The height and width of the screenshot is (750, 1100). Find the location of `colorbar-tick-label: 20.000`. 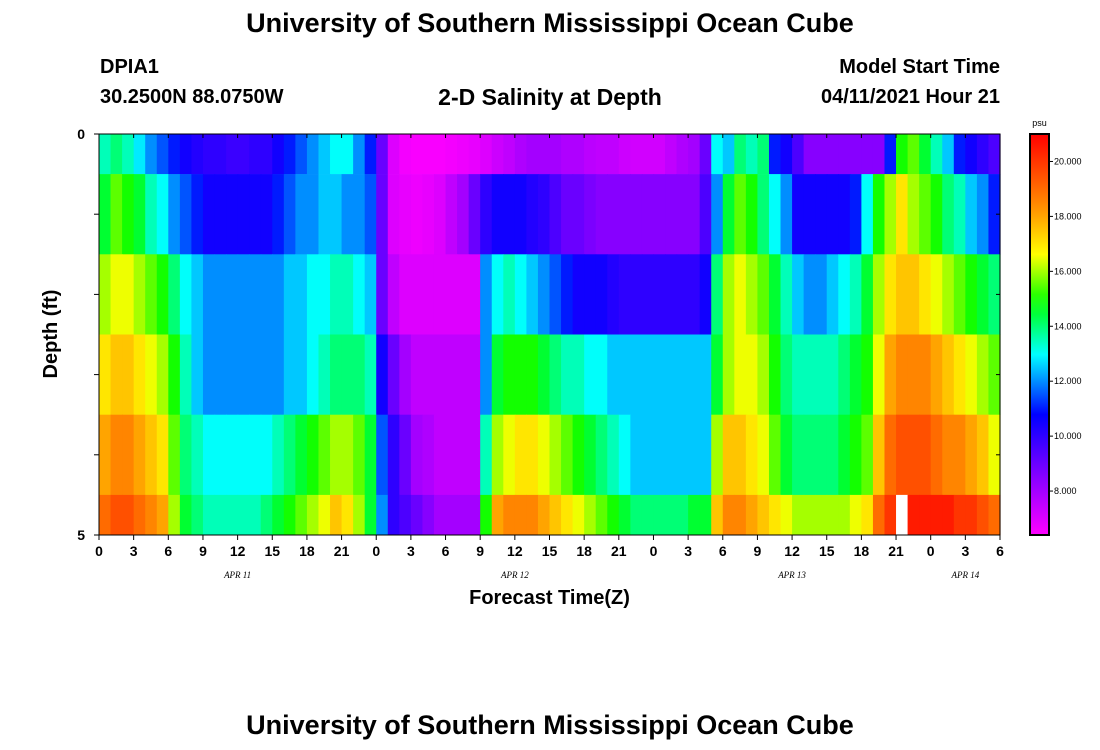

colorbar-tick-label: 20.000 is located at coordinates (1068, 161).